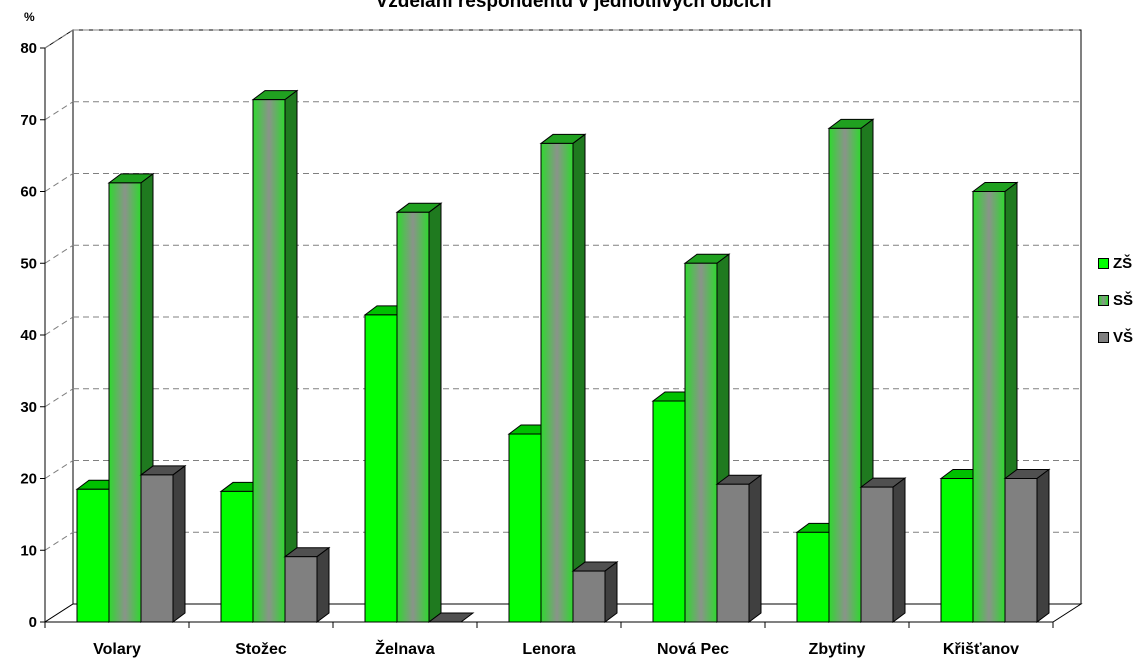 This screenshot has height=659, width=1147. Describe the element at coordinates (381, 468) in the screenshot. I see `bar-ZŠ-Želnava` at that location.